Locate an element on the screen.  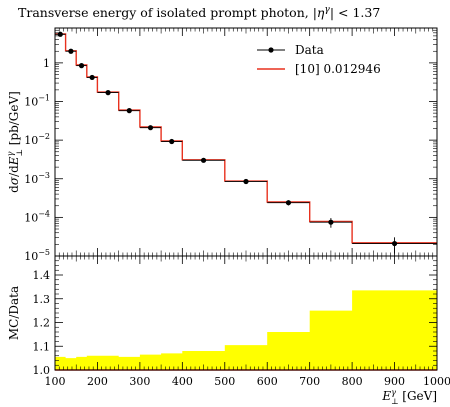
x-tick-label: 400 is located at coordinates (182, 381).